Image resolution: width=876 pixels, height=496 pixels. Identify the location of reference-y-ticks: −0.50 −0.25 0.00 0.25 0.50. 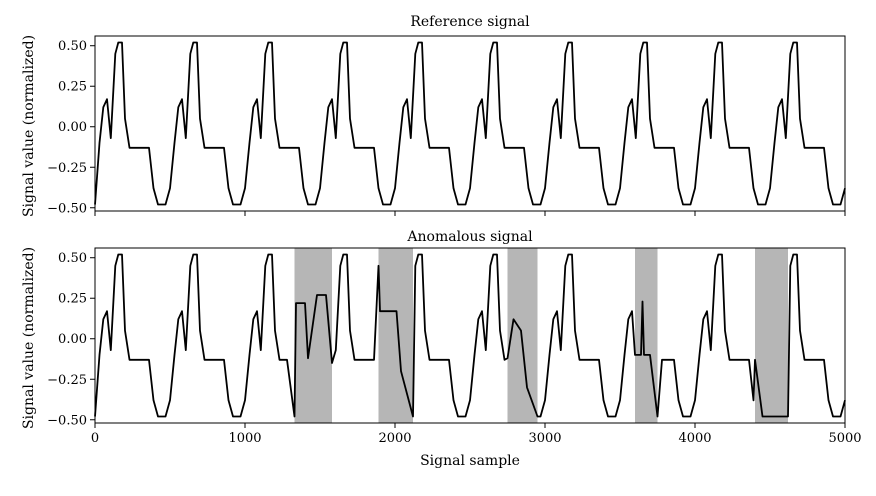
(71, 127).